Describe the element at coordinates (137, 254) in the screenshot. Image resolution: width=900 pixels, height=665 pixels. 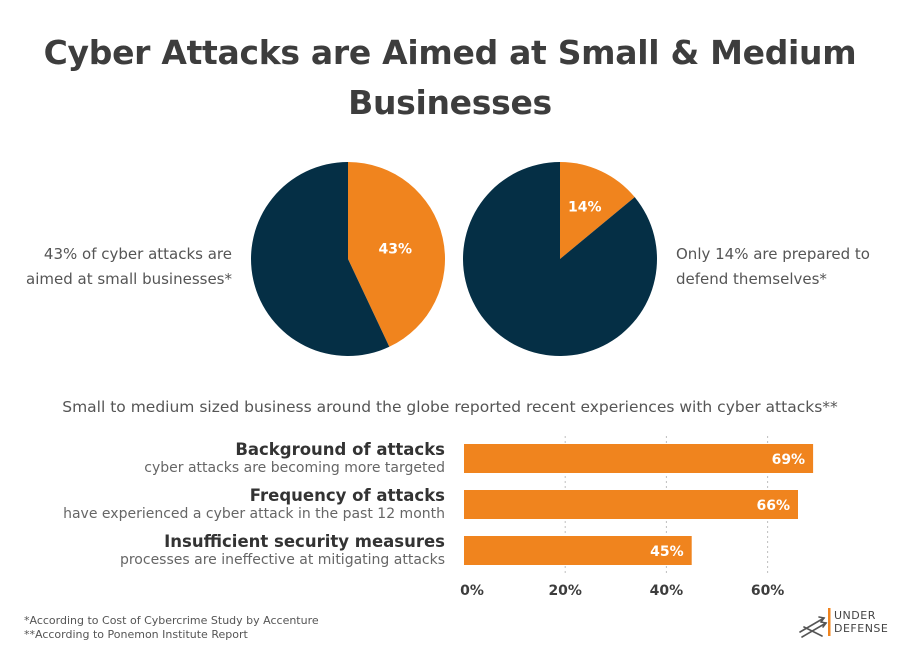
I see `left-pie-caption-line-1: 43% of cyber attacks are` at that location.